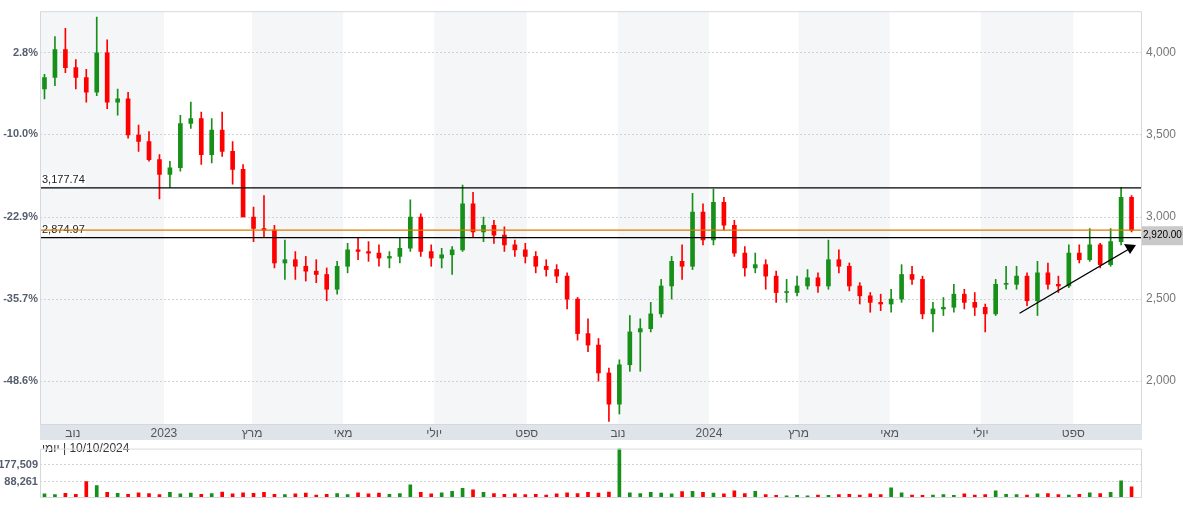 This screenshot has height=513, width=1183. I want to click on y-tick-label: 3,500, so click(1161, 134).